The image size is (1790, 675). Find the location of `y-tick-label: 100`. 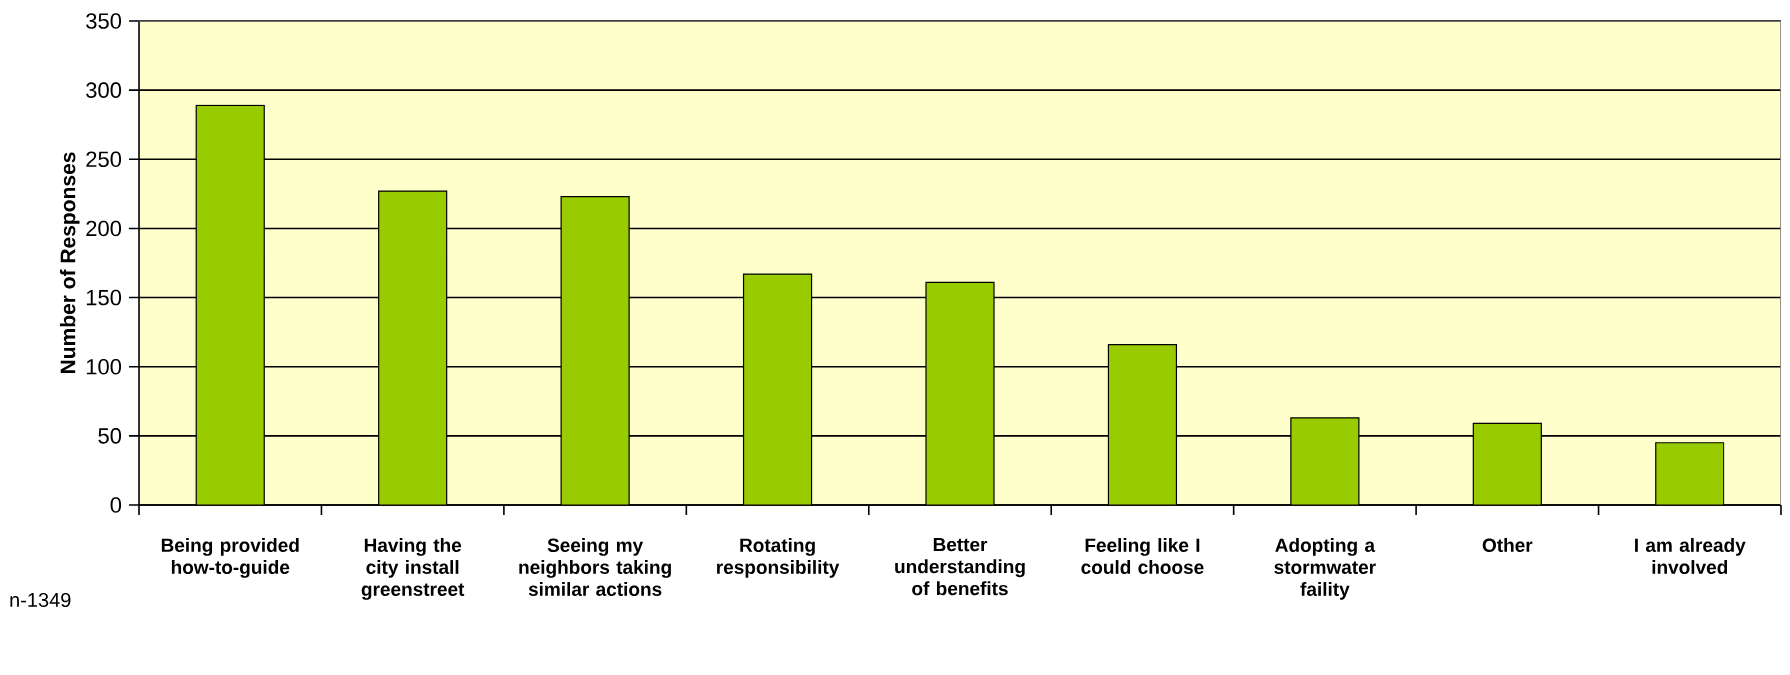

y-tick-label: 100 is located at coordinates (104, 366).